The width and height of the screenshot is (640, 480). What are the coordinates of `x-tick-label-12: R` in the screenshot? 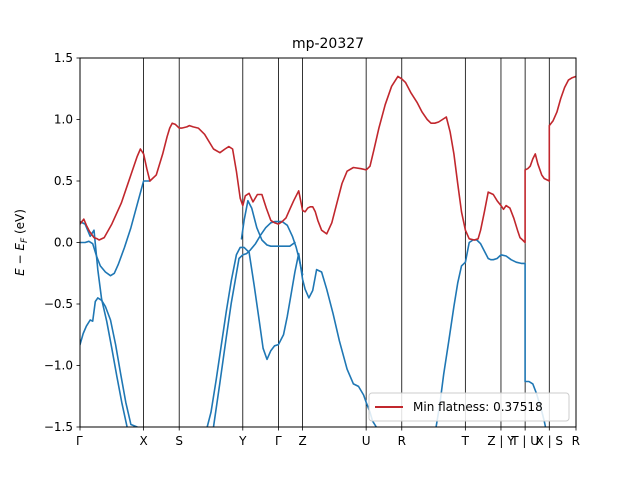 It's located at (576, 441).